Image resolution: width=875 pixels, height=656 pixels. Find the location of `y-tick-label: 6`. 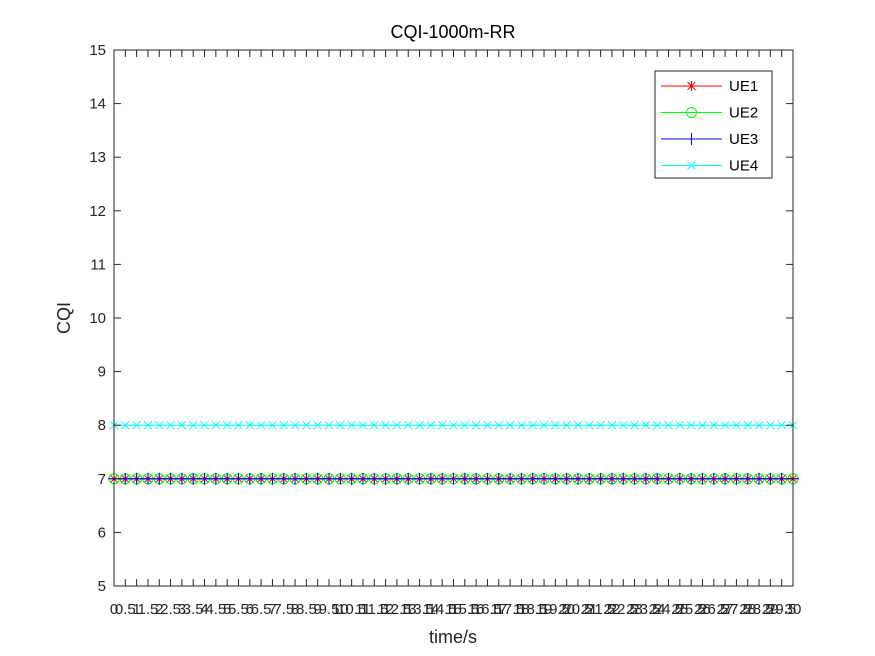

y-tick-label: 6 is located at coordinates (102, 532).